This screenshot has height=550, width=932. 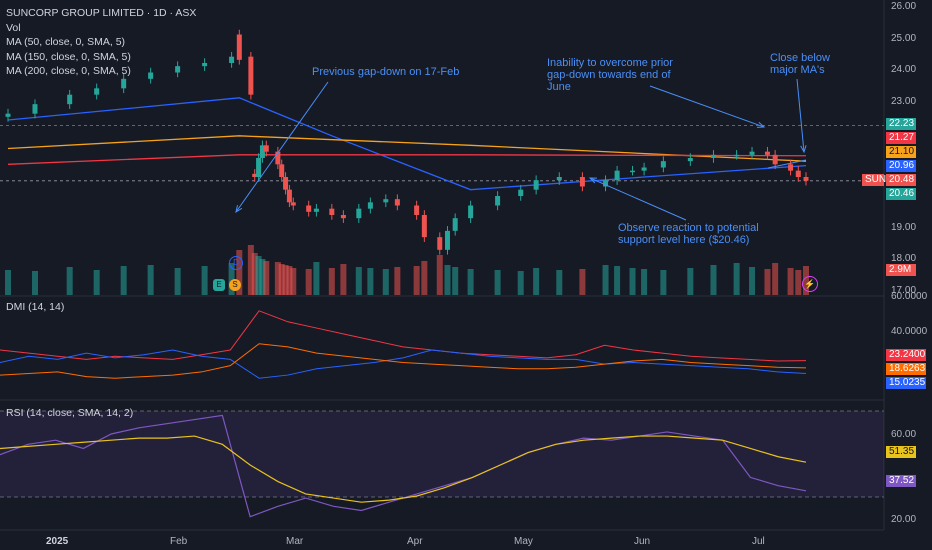 I want to click on price-tick: 19.00, so click(x=904, y=227).